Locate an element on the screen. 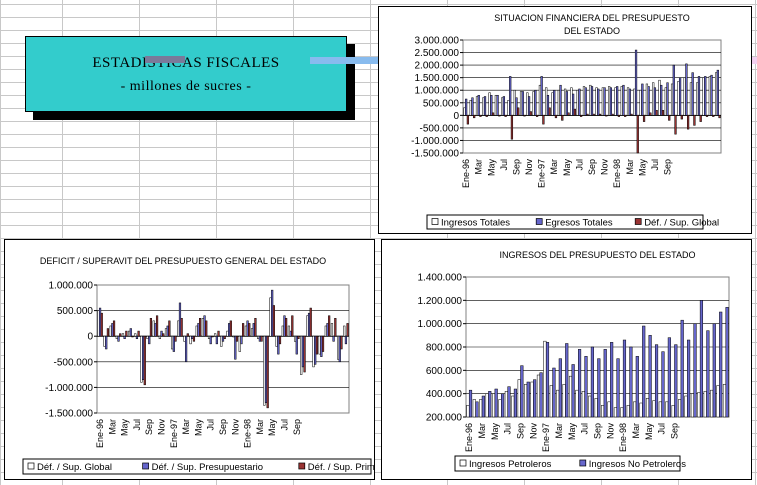 This screenshot has width=757, height=485. y-tick-label: 1.000.000 is located at coordinates (437, 91).